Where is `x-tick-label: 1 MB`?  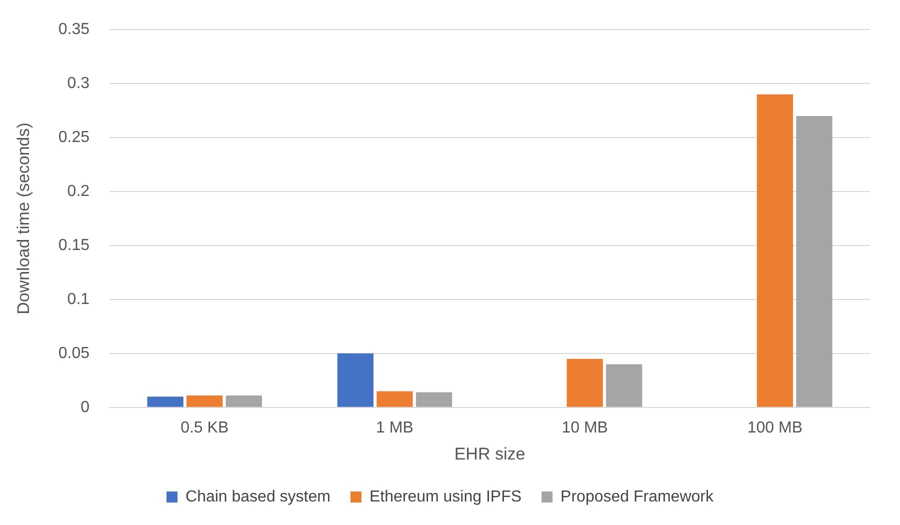 x-tick-label: 1 MB is located at coordinates (395, 427).